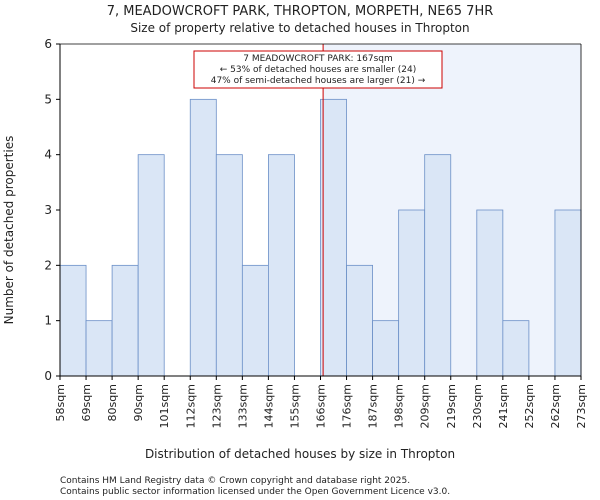  What do you see at coordinates (425, 406) in the screenshot?
I see `x-tick-label-209sqm: 209sqm` at bounding box center [425, 406].